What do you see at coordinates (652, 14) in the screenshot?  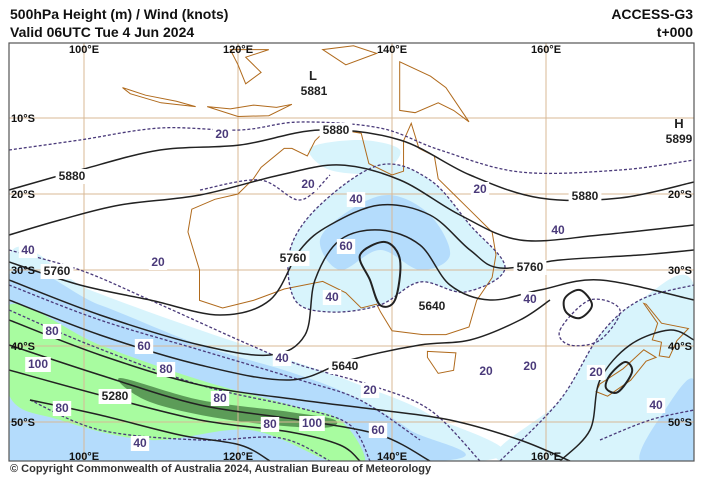 I see `model-name: ACCESS-G3` at bounding box center [652, 14].